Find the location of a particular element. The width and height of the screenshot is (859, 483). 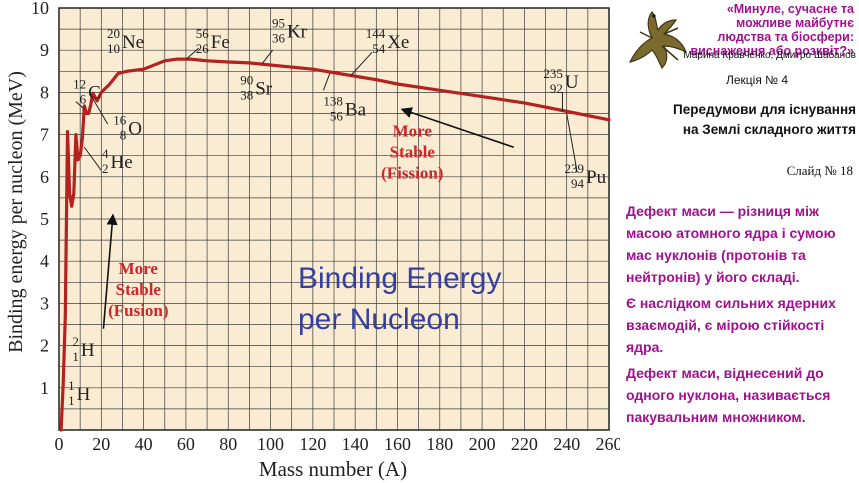

y-tick-label: 5 is located at coordinates (44, 219).